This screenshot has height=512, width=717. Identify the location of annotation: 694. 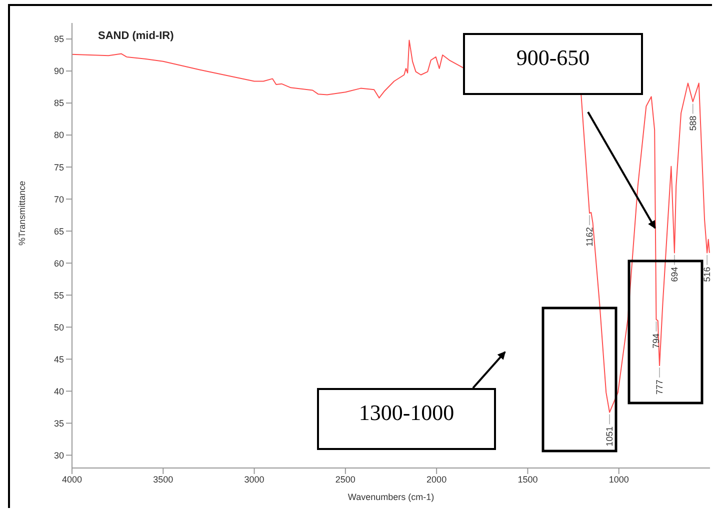
(674, 274).